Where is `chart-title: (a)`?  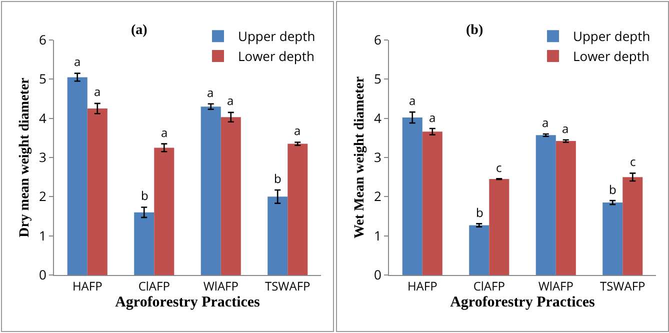 chart-title: (a) is located at coordinates (139, 30).